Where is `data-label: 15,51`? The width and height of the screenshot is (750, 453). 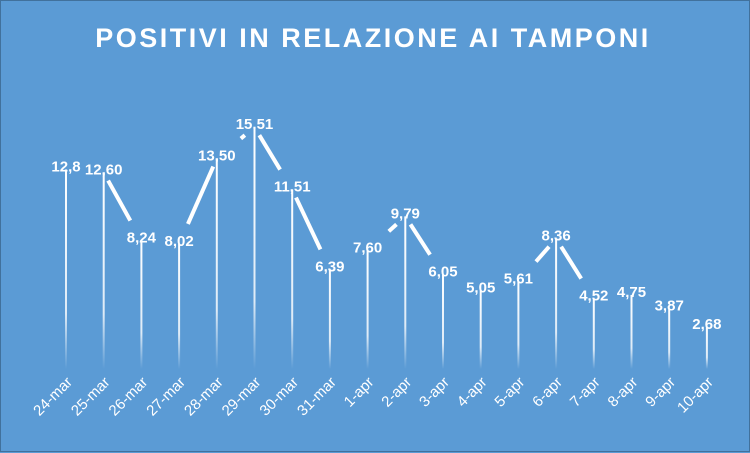
data-label: 15,51 is located at coordinates (255, 124).